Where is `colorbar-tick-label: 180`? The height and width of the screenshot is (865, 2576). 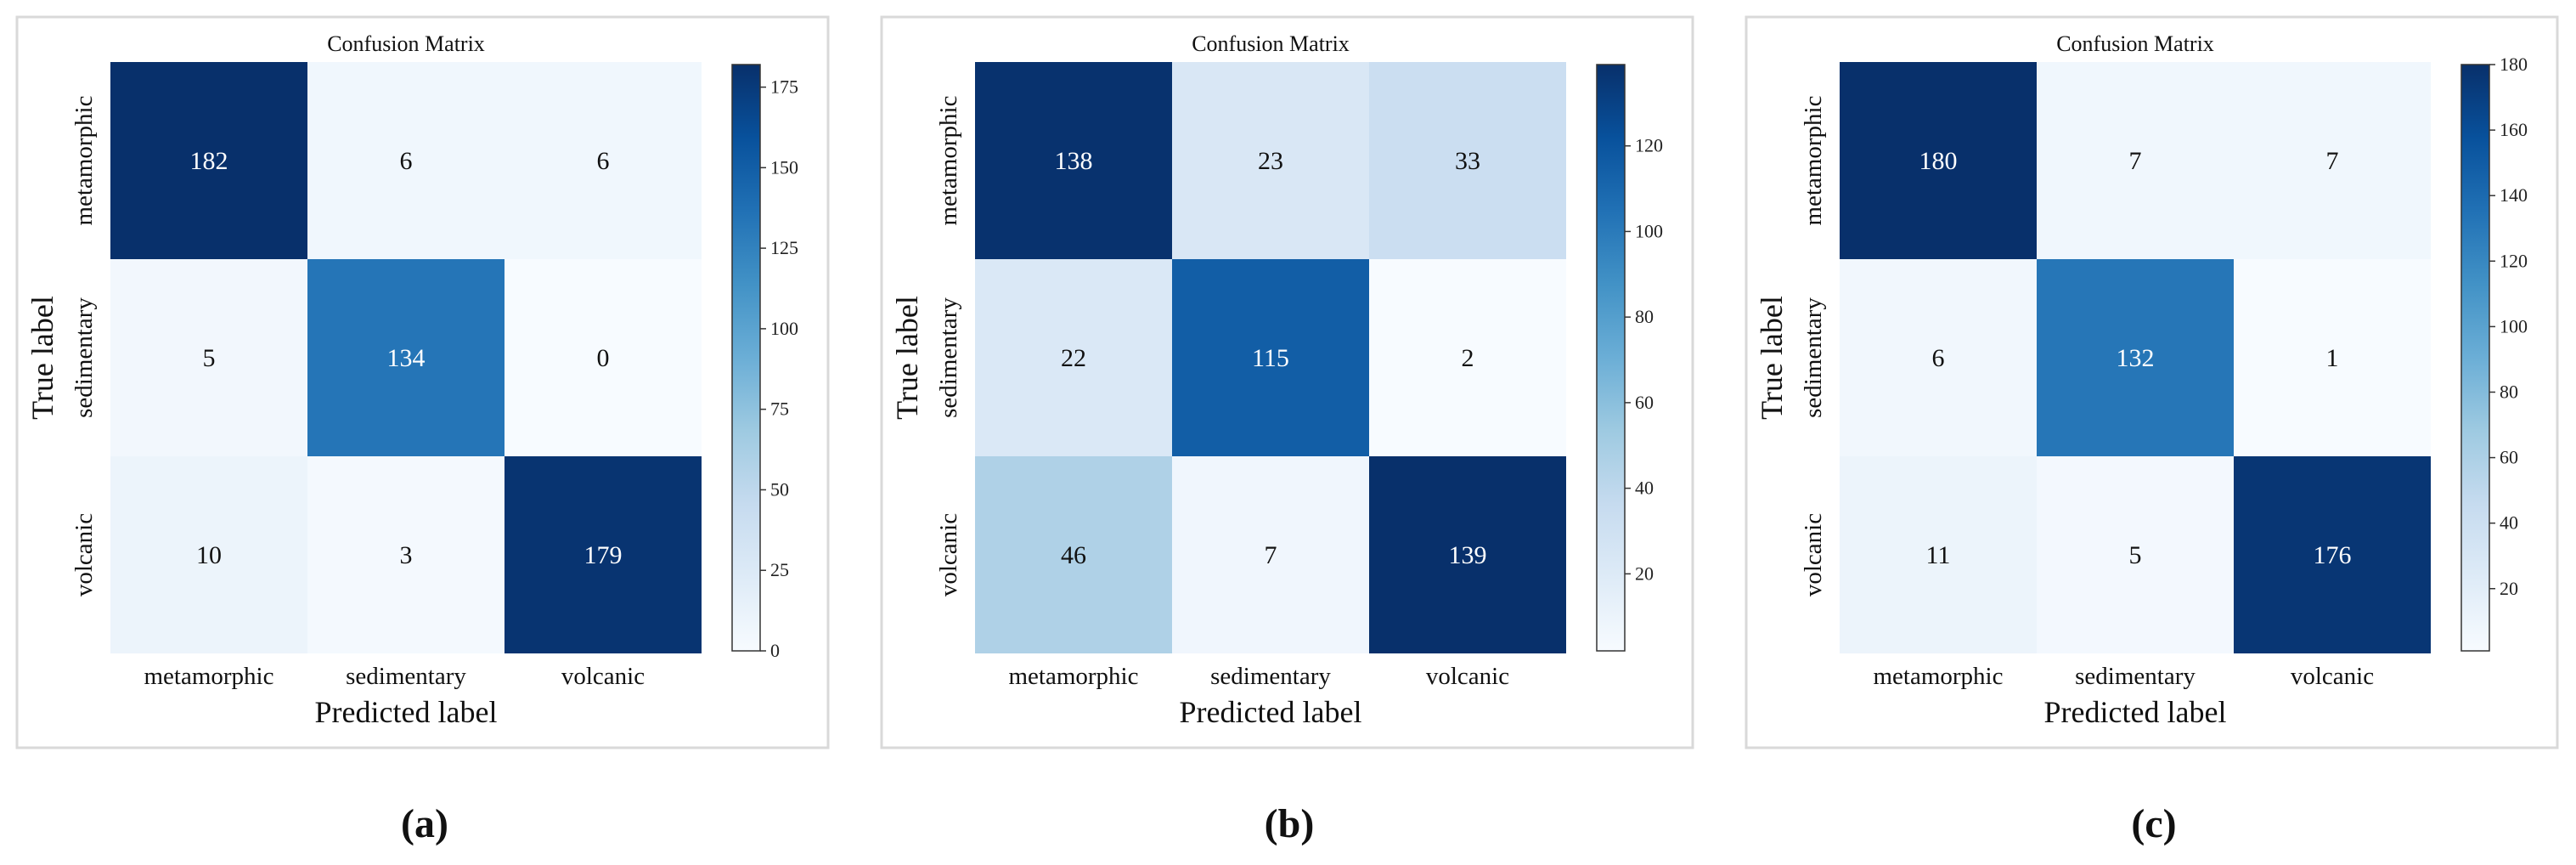 colorbar-tick-label: 180 is located at coordinates (2514, 64).